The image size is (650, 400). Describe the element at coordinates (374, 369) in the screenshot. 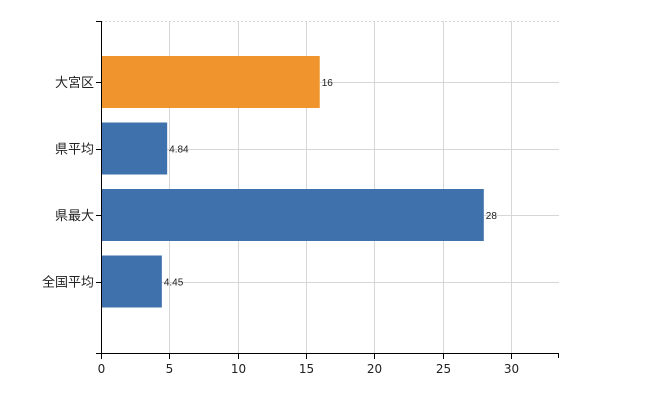

I see `x-tick-label-20: 20` at that location.